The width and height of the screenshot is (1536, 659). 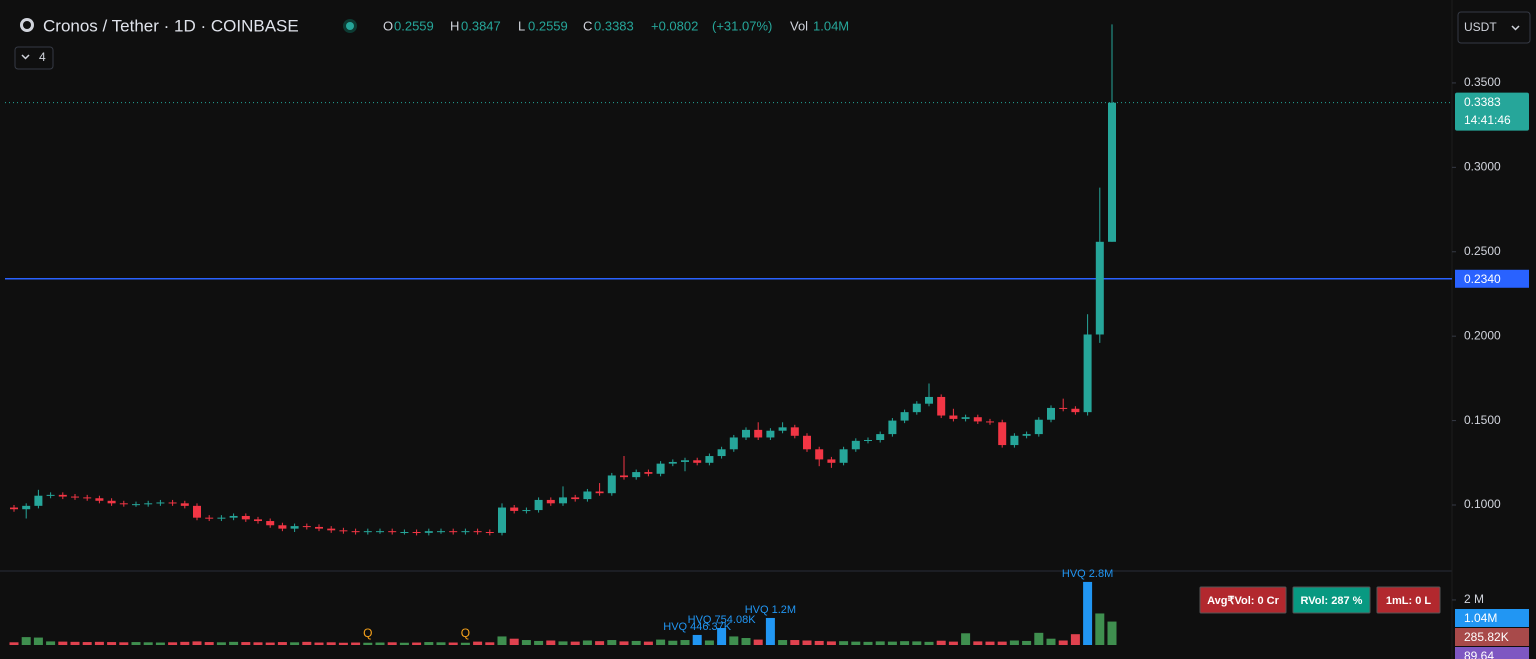 What do you see at coordinates (799, 25) in the screenshot?
I see `volume-label: Vol` at bounding box center [799, 25].